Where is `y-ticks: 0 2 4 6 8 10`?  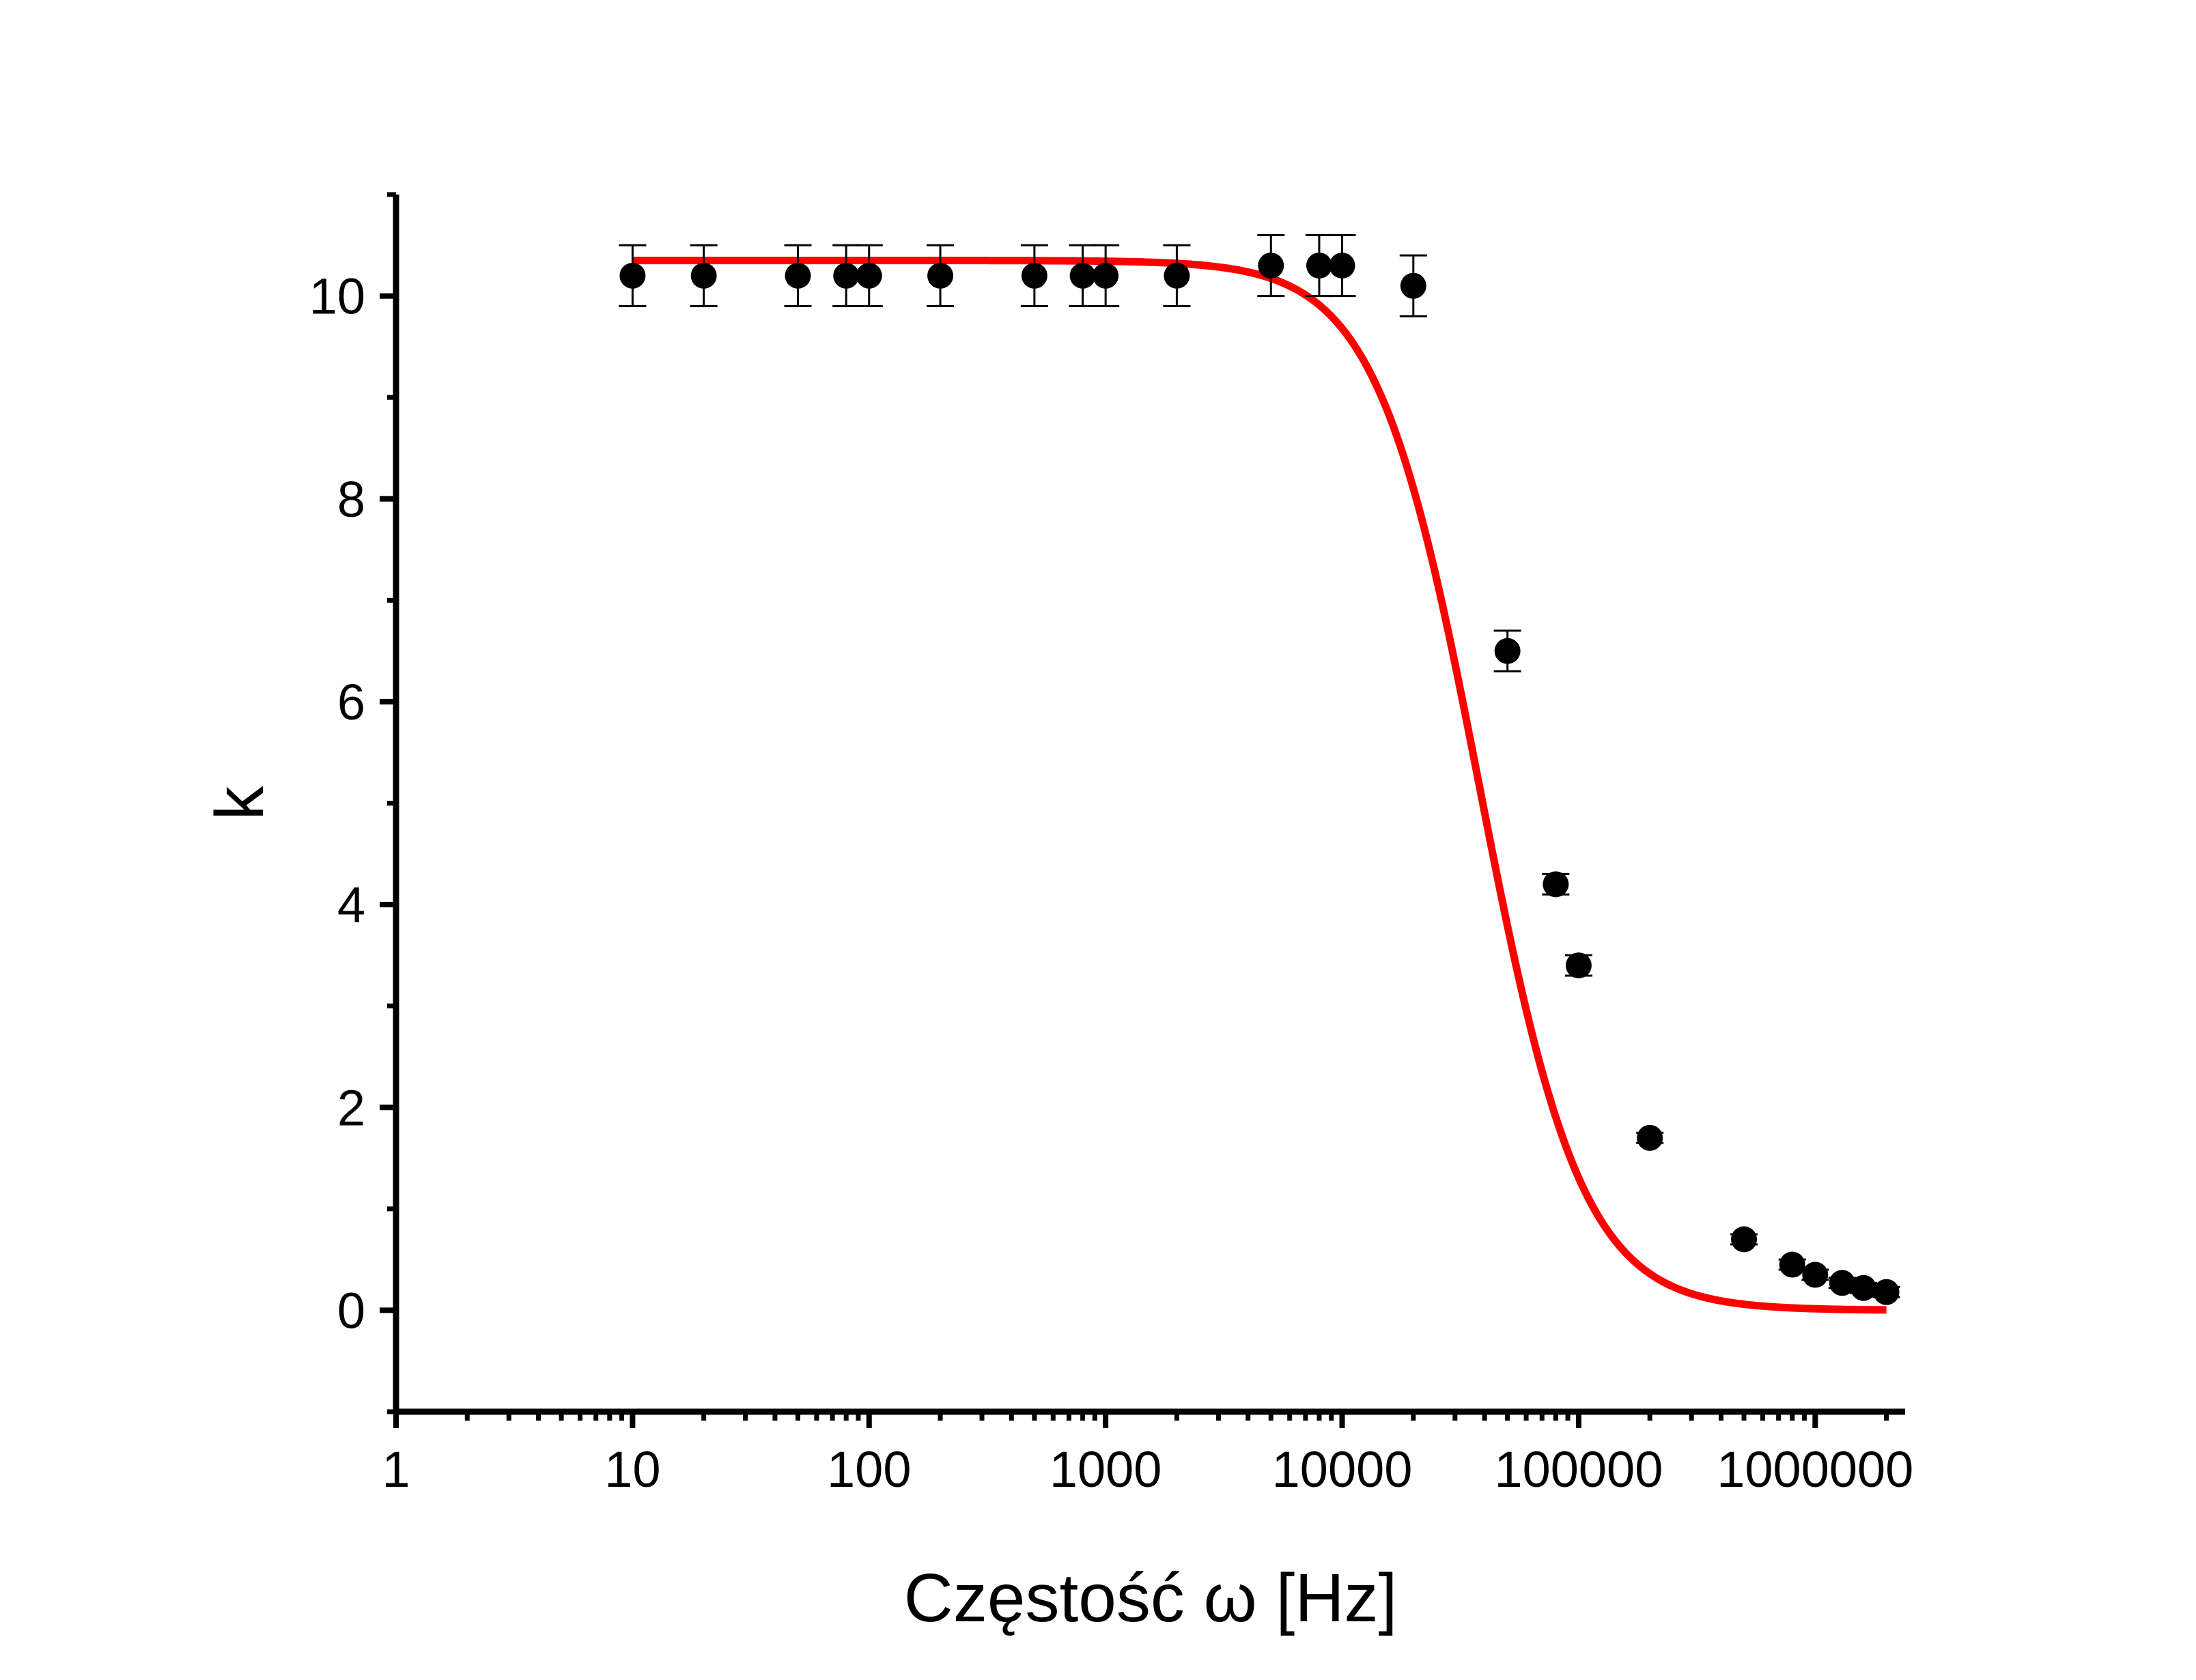
y-ticks: 0 2 4 6 8 10 is located at coordinates (352, 803).